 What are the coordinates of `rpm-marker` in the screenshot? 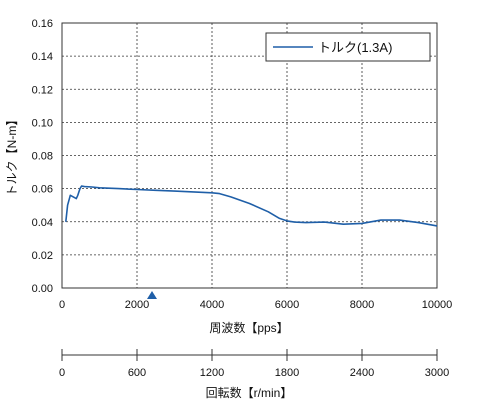 It's located at (152, 295).